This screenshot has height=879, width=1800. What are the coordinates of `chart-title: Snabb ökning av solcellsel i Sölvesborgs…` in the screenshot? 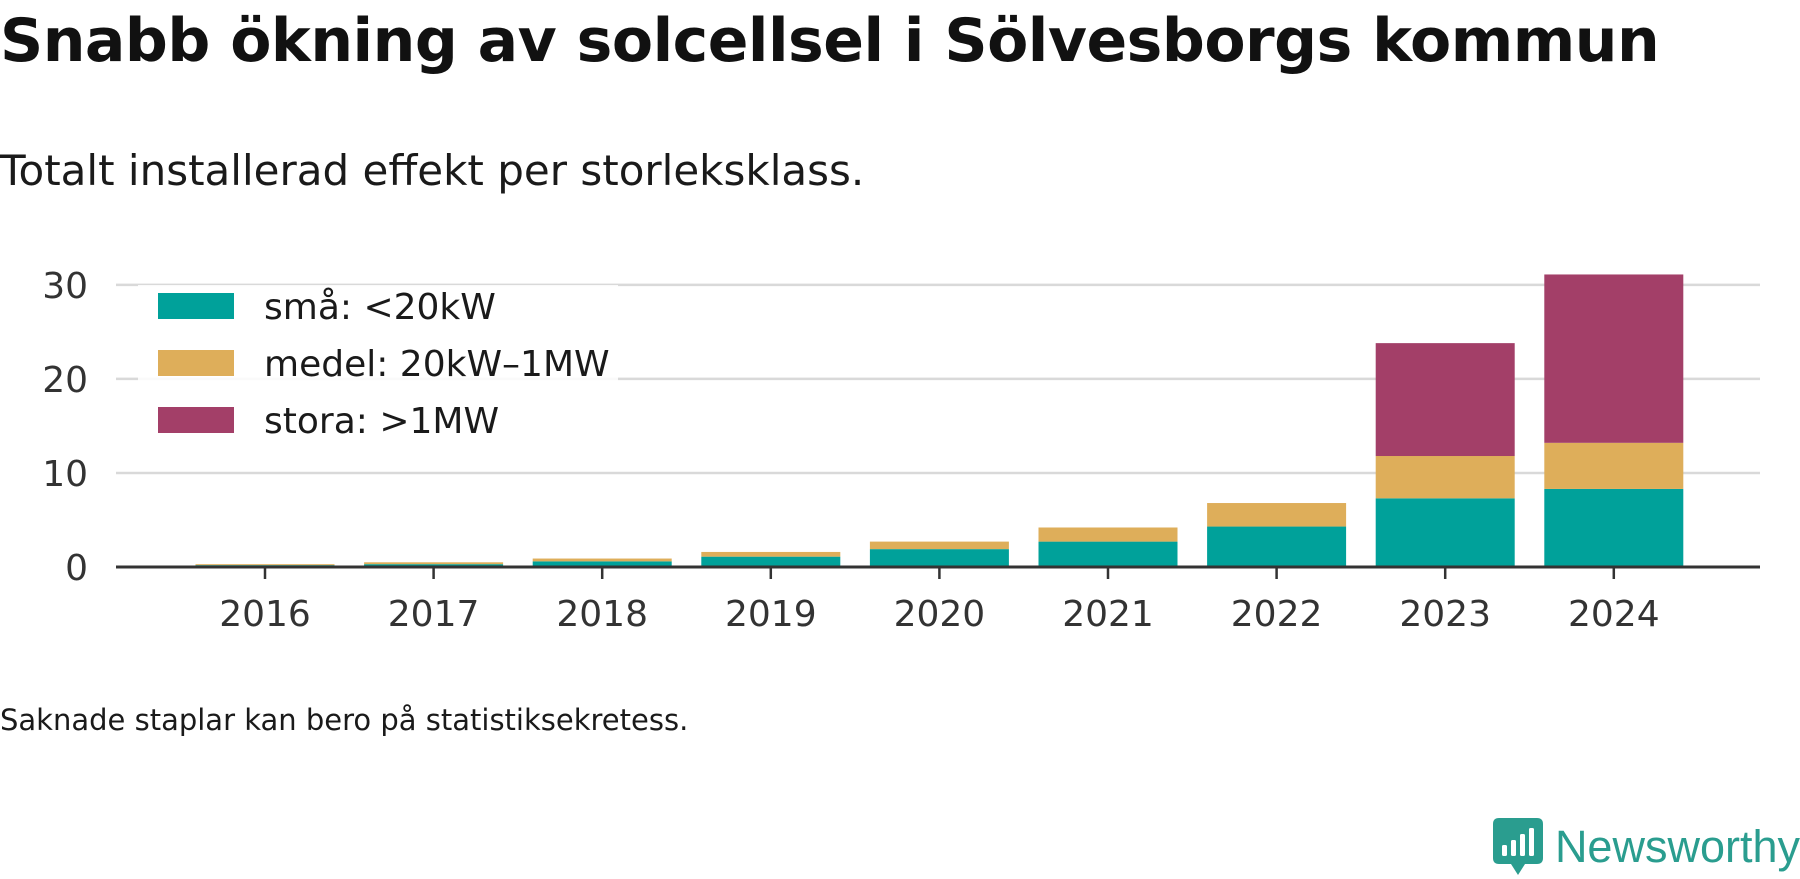 It's located at (830, 41).